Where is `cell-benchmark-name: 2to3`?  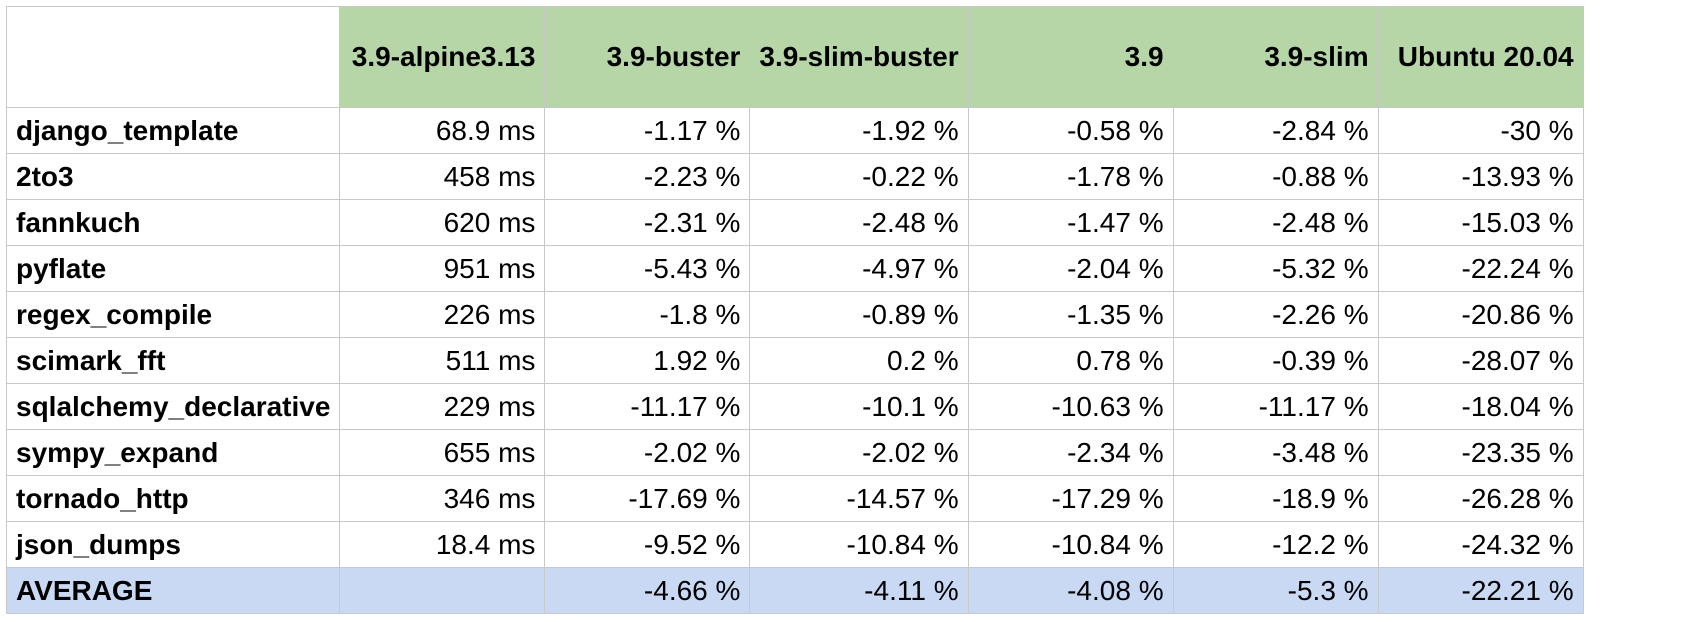 cell-benchmark-name: 2to3 is located at coordinates (173, 176).